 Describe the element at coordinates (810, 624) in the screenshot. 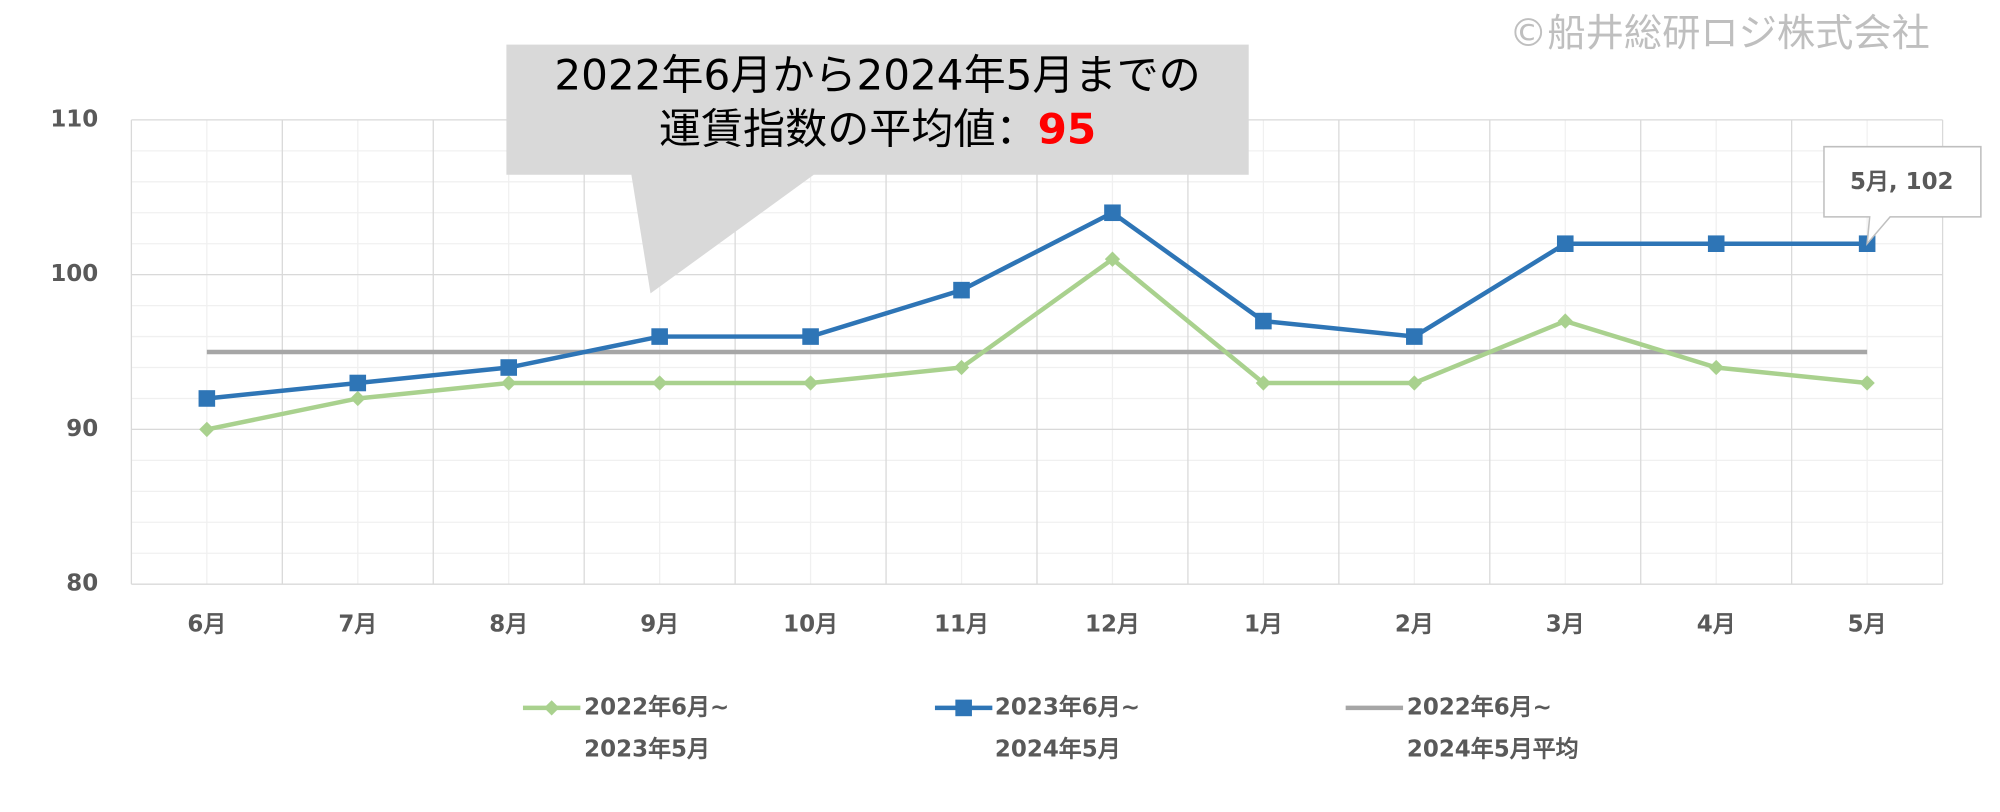

I see `x-tick-label: 10月` at that location.